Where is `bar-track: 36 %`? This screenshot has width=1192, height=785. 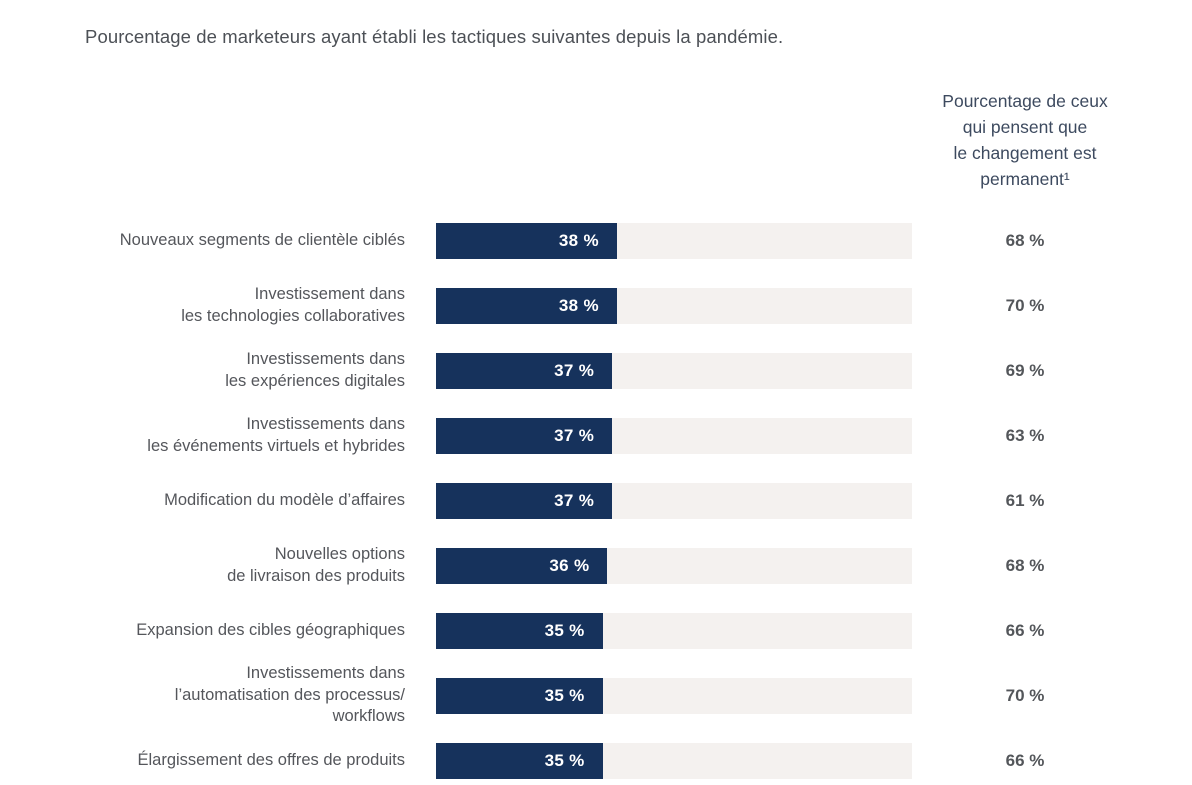 bar-track: 36 % is located at coordinates (674, 565).